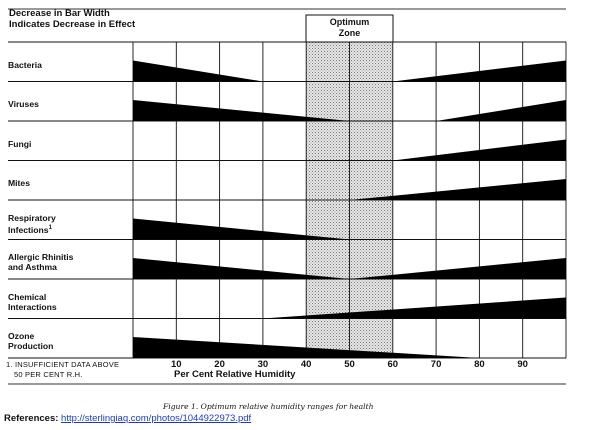 The height and width of the screenshot is (430, 604). What do you see at coordinates (436, 364) in the screenshot?
I see `x-tick-label: 70` at bounding box center [436, 364].